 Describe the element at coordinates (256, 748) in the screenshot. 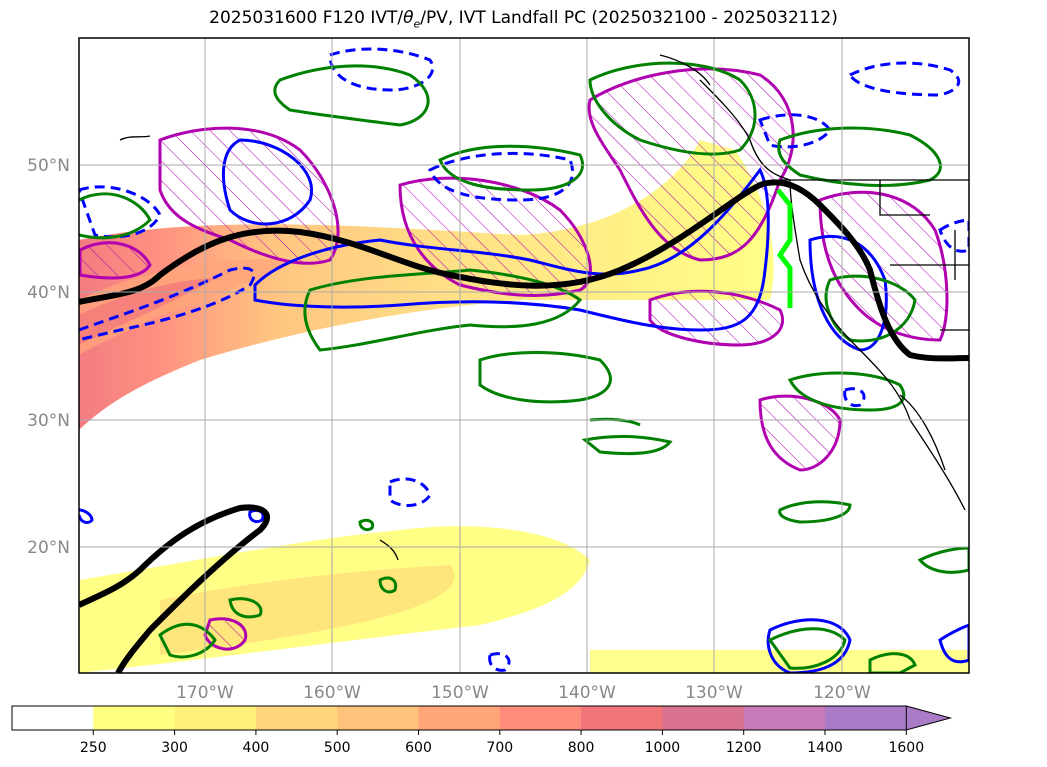

I see `colorbar-tick-label: 400` at that location.